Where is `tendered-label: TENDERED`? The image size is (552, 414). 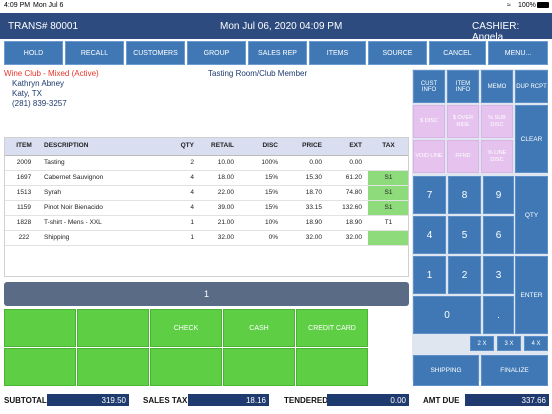
tendered-label: TENDERED is located at coordinates (306, 400).